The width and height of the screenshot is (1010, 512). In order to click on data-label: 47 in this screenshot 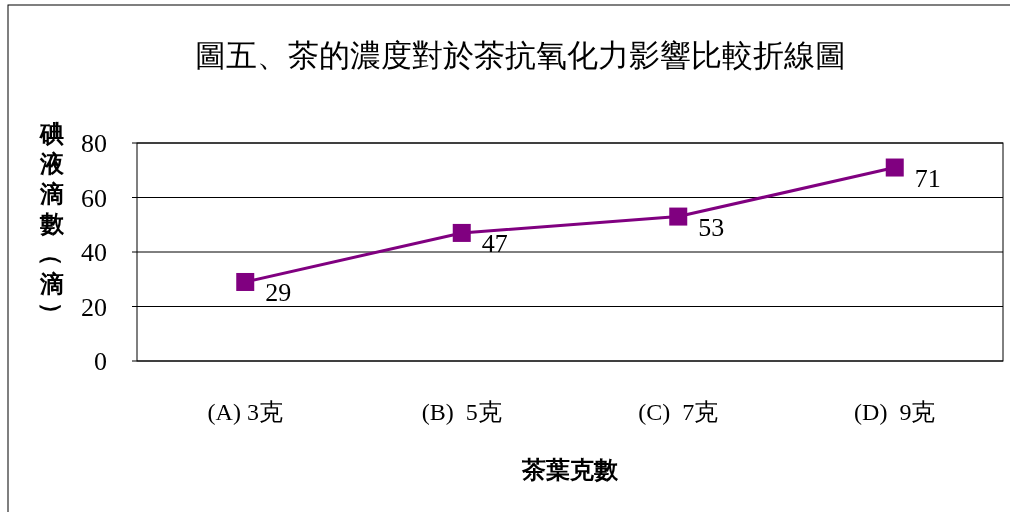, I will do `click(494, 243)`.